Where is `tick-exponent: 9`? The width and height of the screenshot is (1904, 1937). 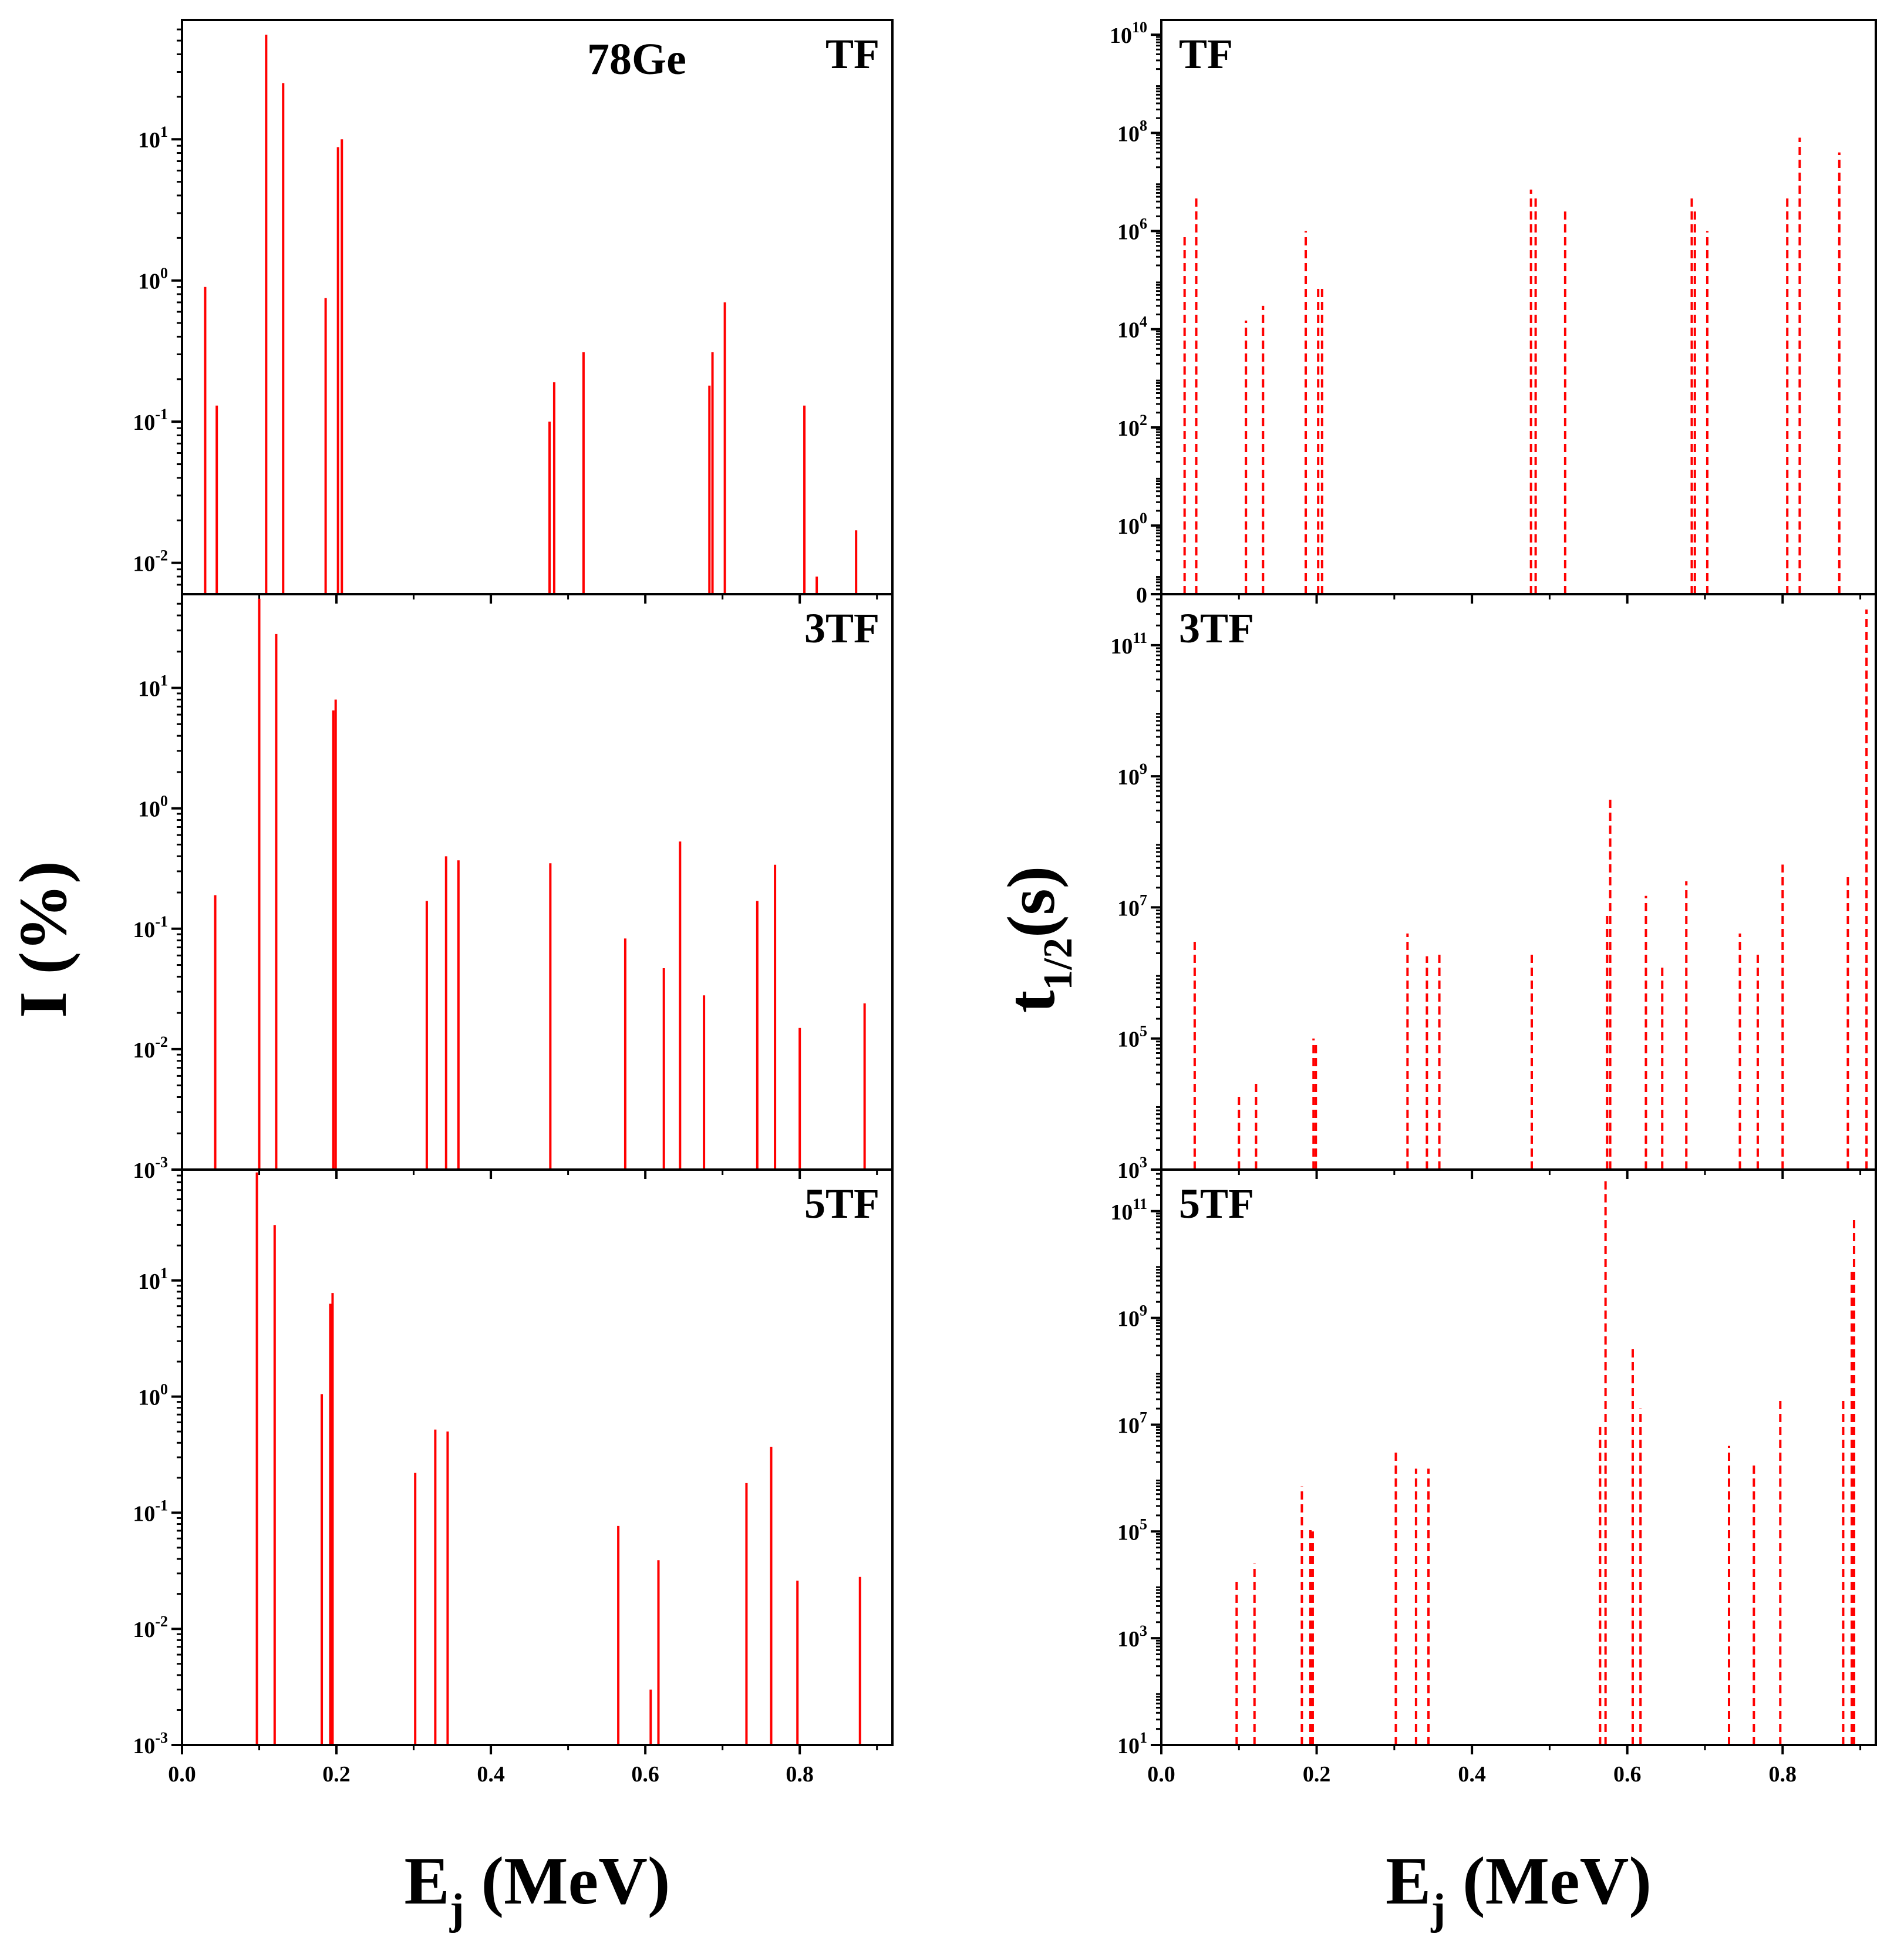 tick-exponent: 9 is located at coordinates (1143, 1310).